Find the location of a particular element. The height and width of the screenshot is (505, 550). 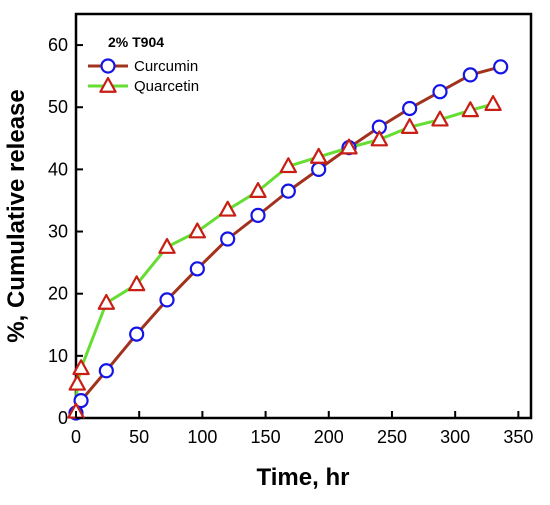

x-tick-label: 100 is located at coordinates (202, 437).